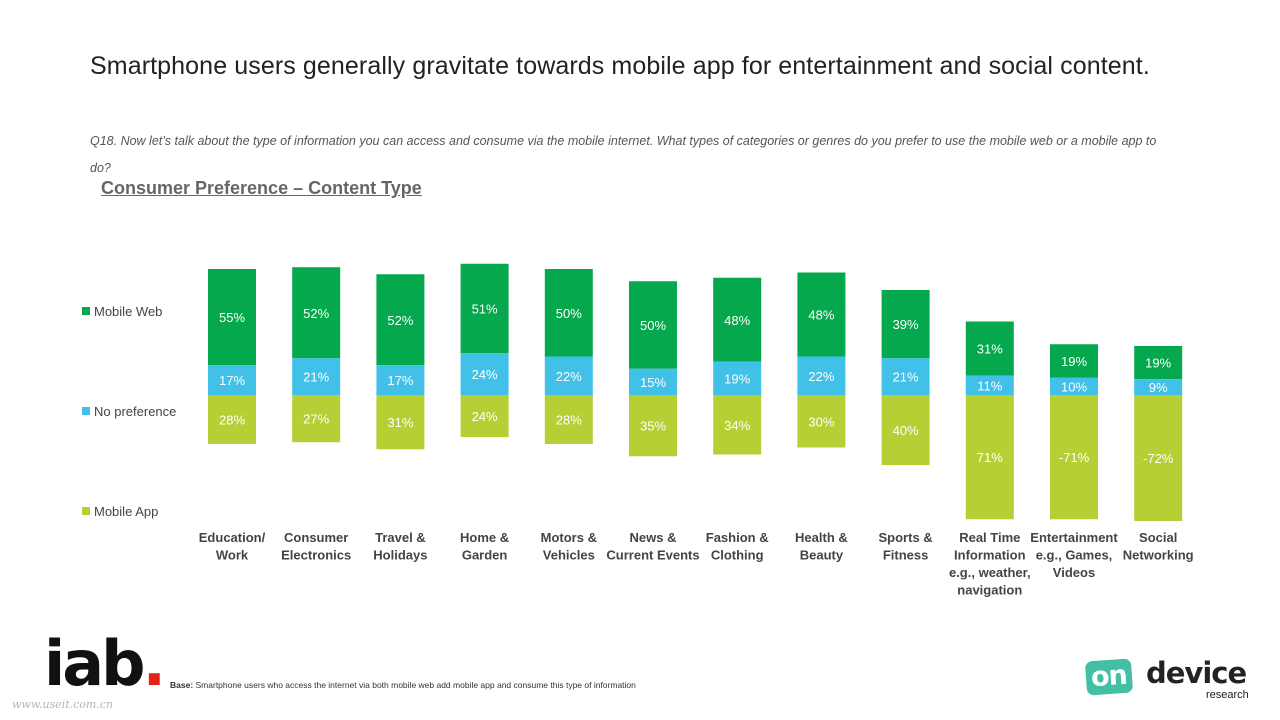  What do you see at coordinates (94, 663) in the screenshot?
I see `iab-logo-text: iab` at bounding box center [94, 663].